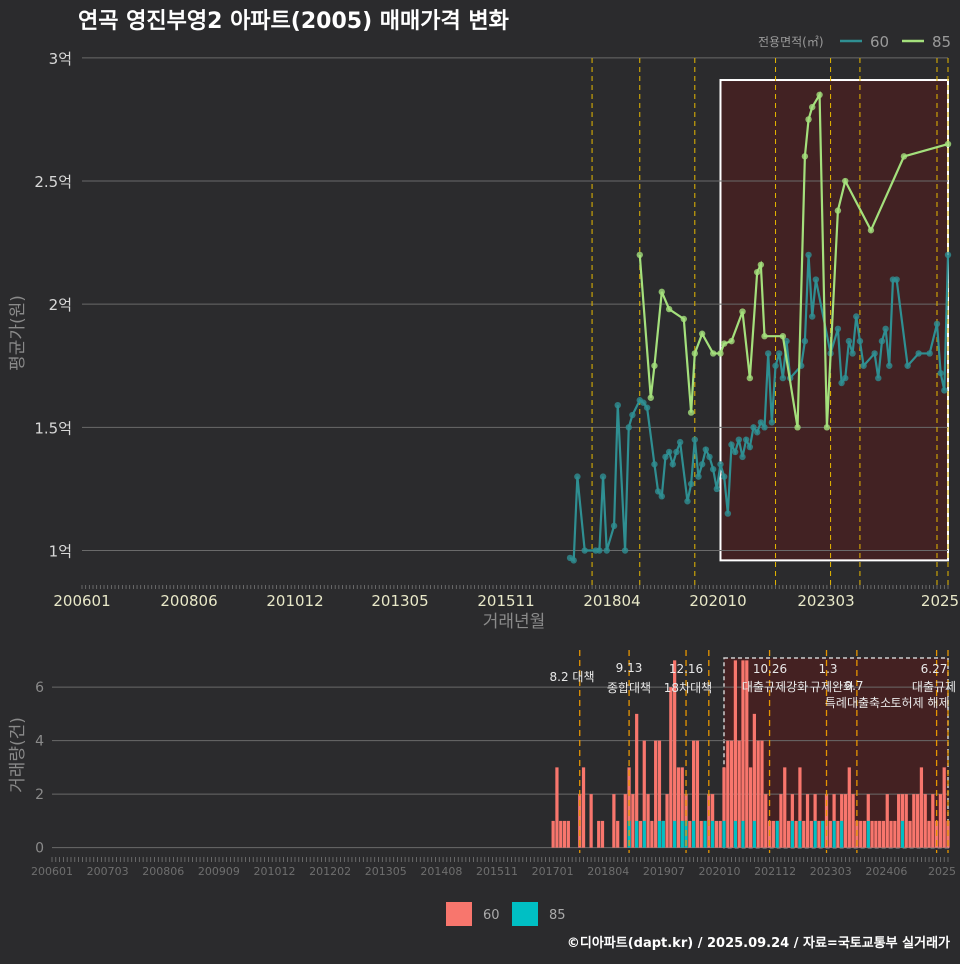 Image resolution: width=960 pixels, height=964 pixels. I want to click on bottom-x-tick-label: 202406, so click(886, 871).